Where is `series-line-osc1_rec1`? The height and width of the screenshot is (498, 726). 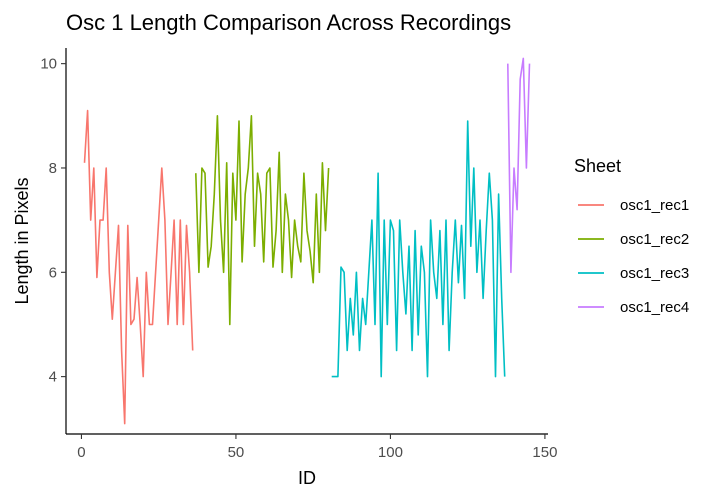 series-line-osc1_rec1 is located at coordinates (138, 267).